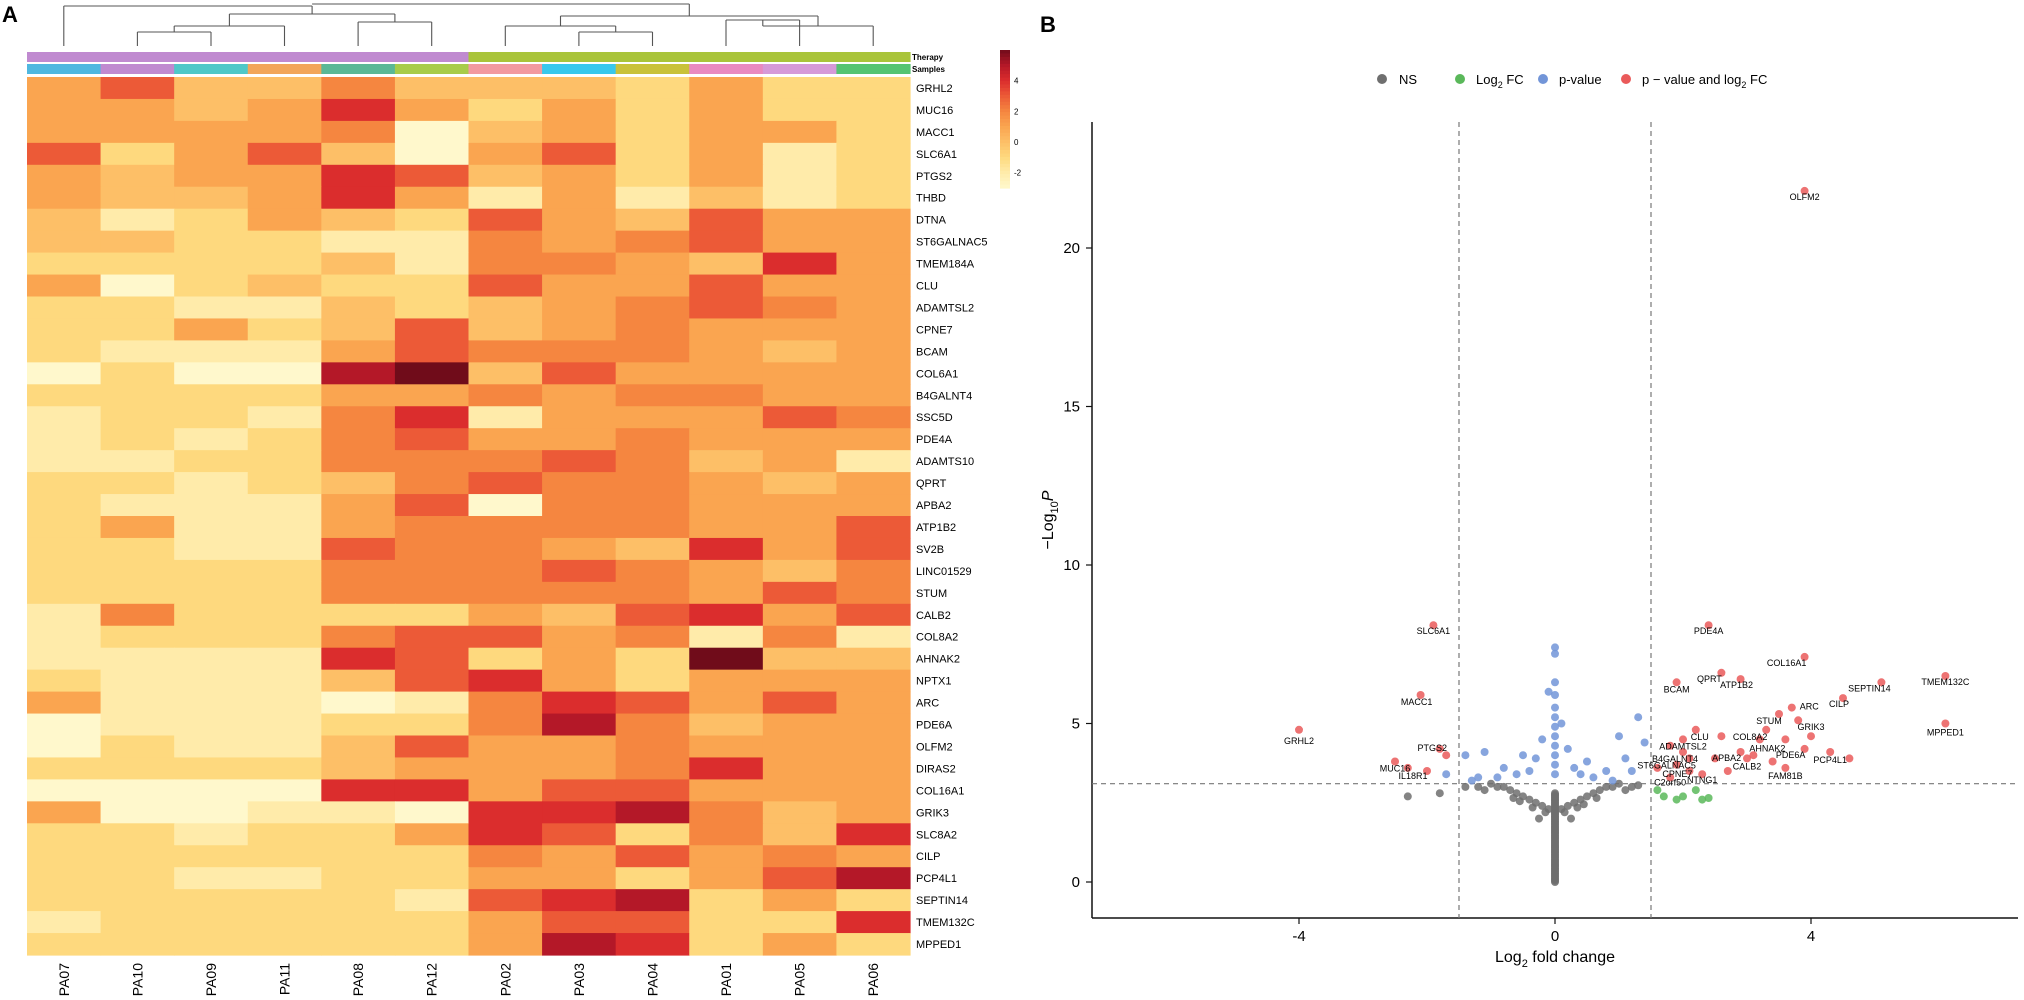 This screenshot has width=2024, height=1000. What do you see at coordinates (653, 979) in the screenshot?
I see `sample-label: PA04` at bounding box center [653, 979].